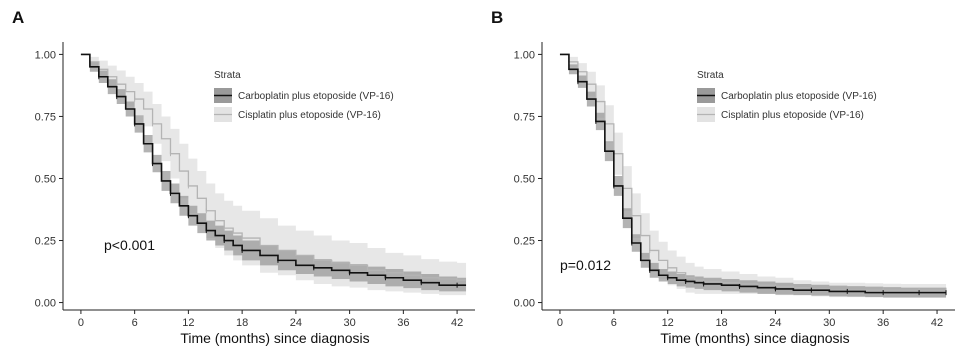 The width and height of the screenshot is (963, 350). Describe the element at coordinates (129, 245) in the screenshot. I see `p-value-annotation: p<0.001` at that location.